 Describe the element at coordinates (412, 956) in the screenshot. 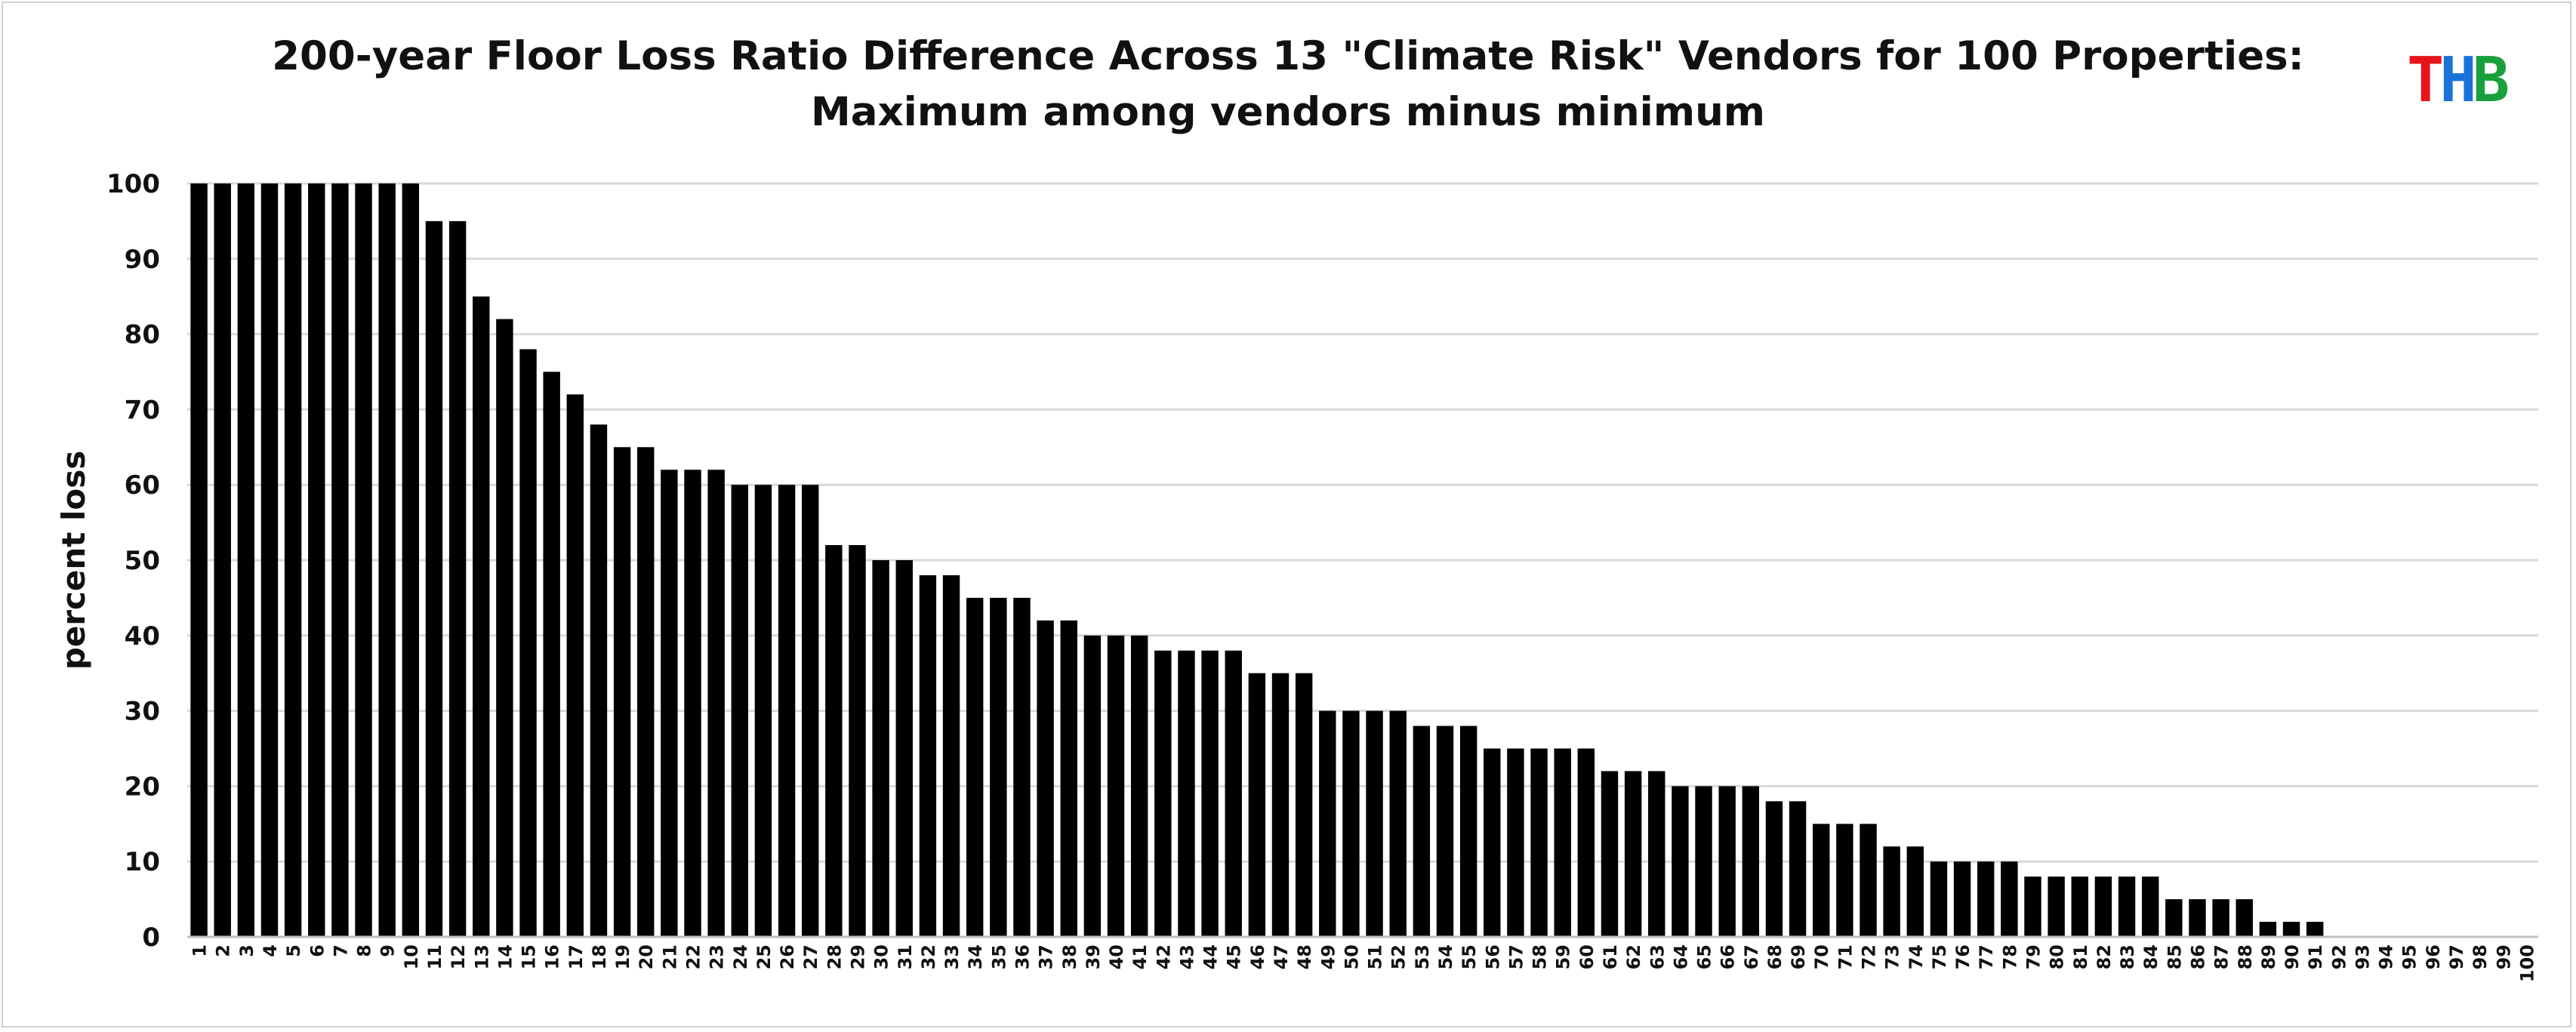

I see `x-tick-label: 10` at that location.